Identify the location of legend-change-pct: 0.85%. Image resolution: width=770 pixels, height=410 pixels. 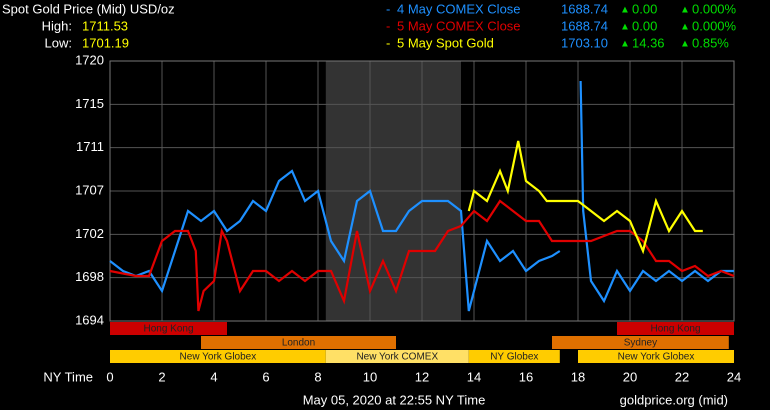
(710, 42).